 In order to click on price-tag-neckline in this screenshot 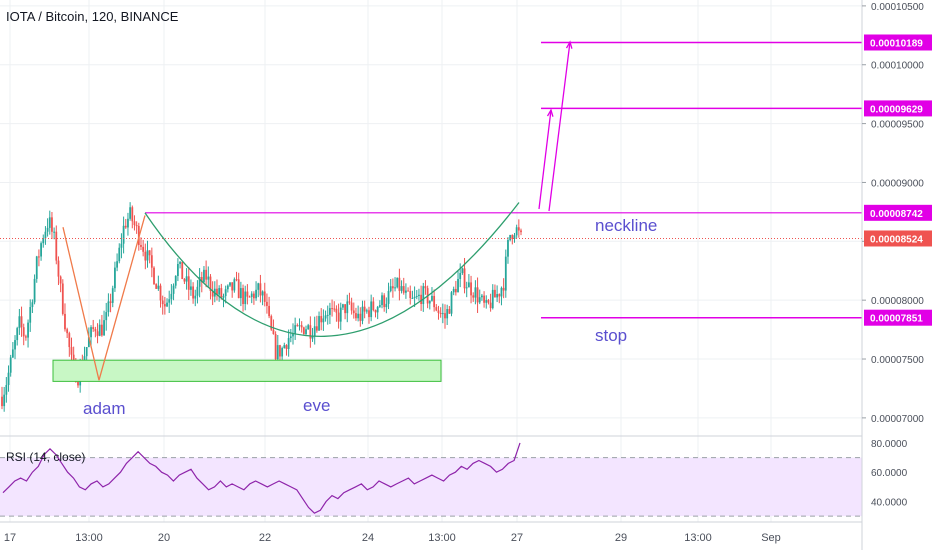, I will do `click(898, 212)`.